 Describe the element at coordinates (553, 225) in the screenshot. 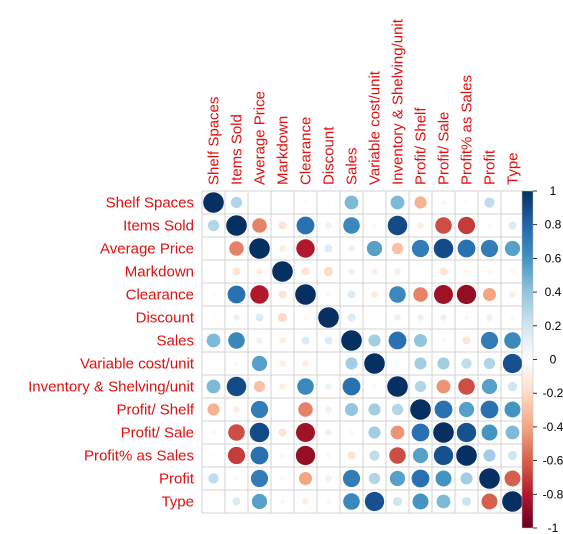

I see `legend-tick-label: 0.8` at that location.